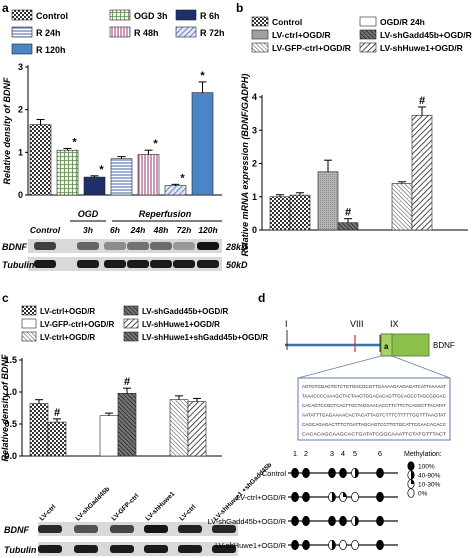  What do you see at coordinates (5, 8) in the screenshot?
I see `panel-label-a: a` at bounding box center [5, 8].